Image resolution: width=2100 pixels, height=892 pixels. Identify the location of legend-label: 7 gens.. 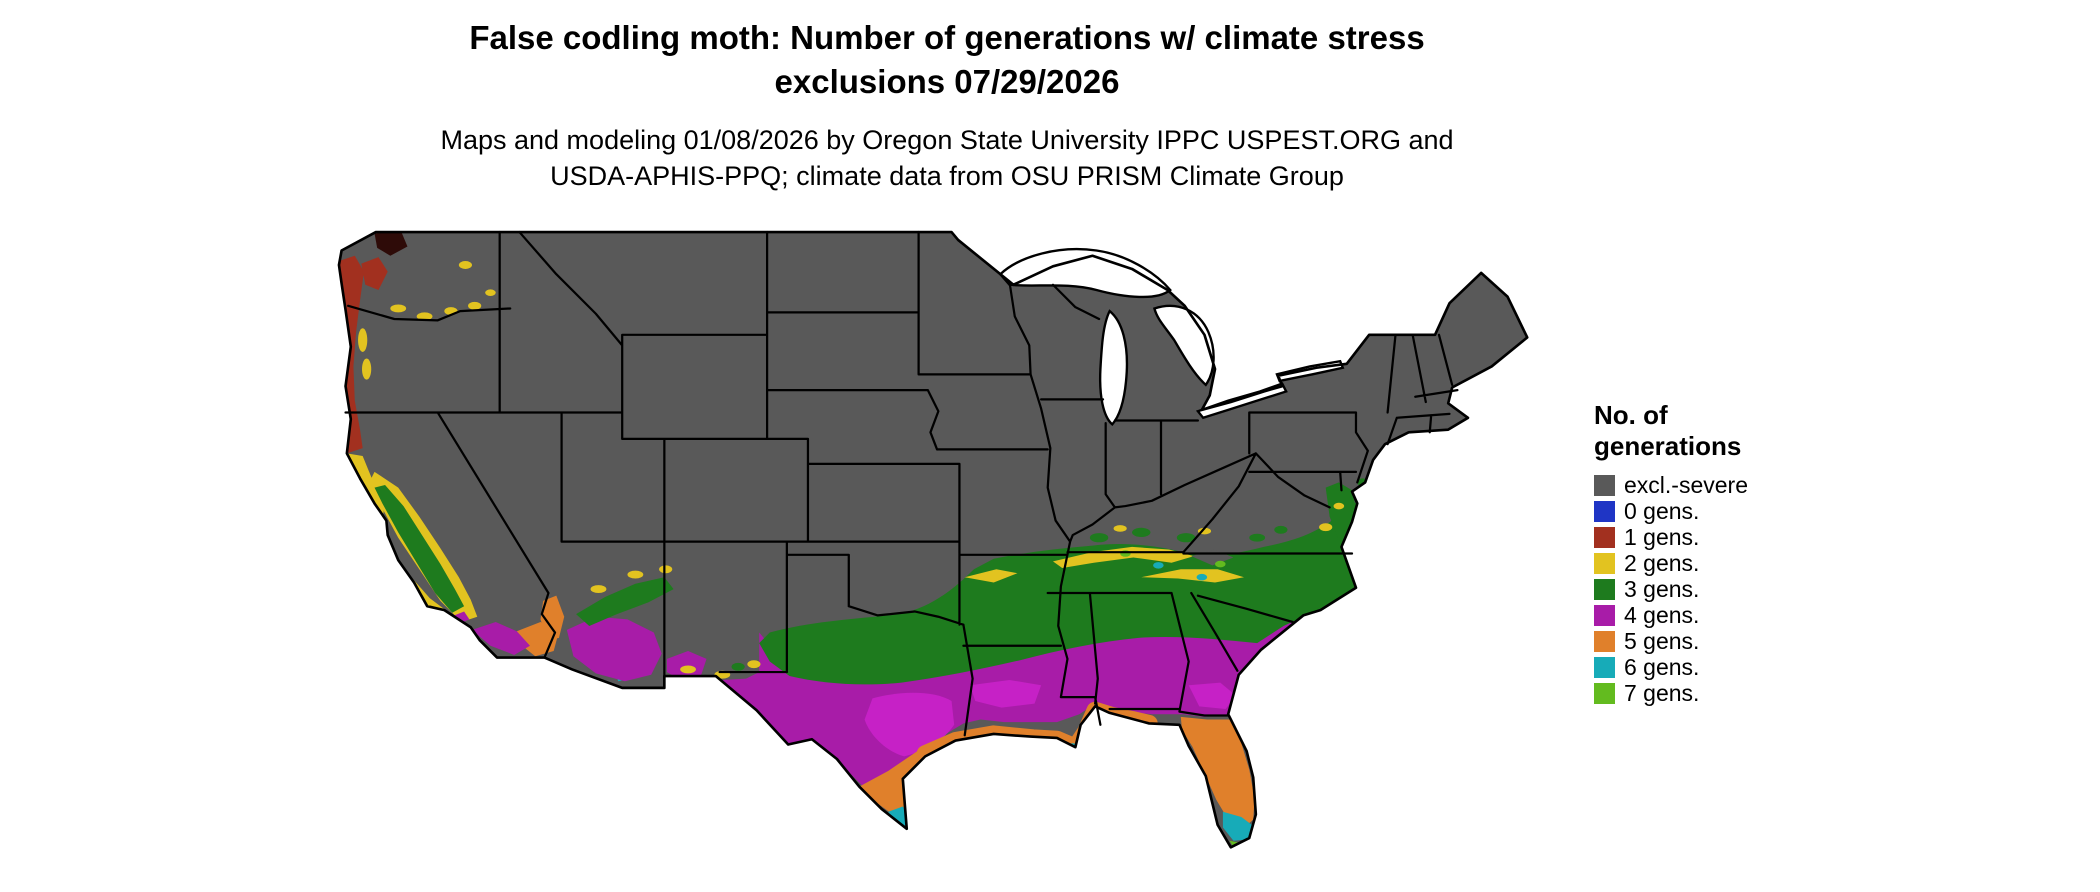
(1662, 692).